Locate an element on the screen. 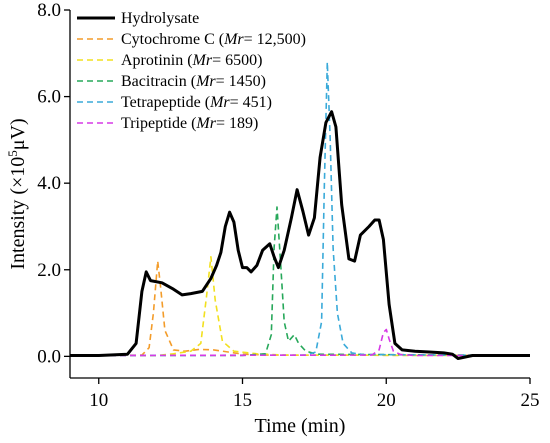 The height and width of the screenshot is (443, 550). y-tick-label: 4.0 is located at coordinates (49, 183).